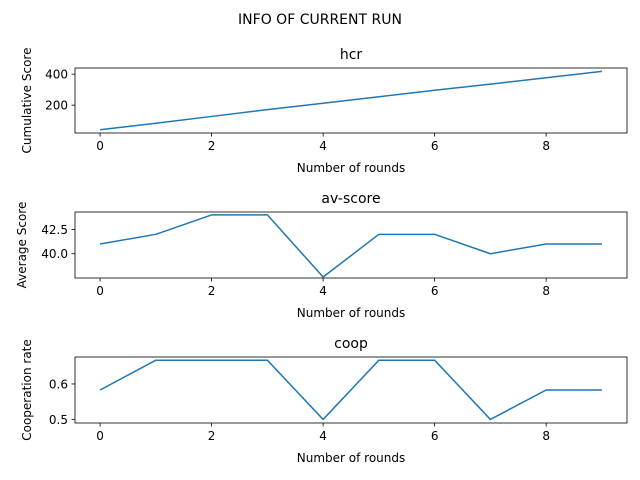  I want to click on y-tick-label: 0.6, so click(58, 384).